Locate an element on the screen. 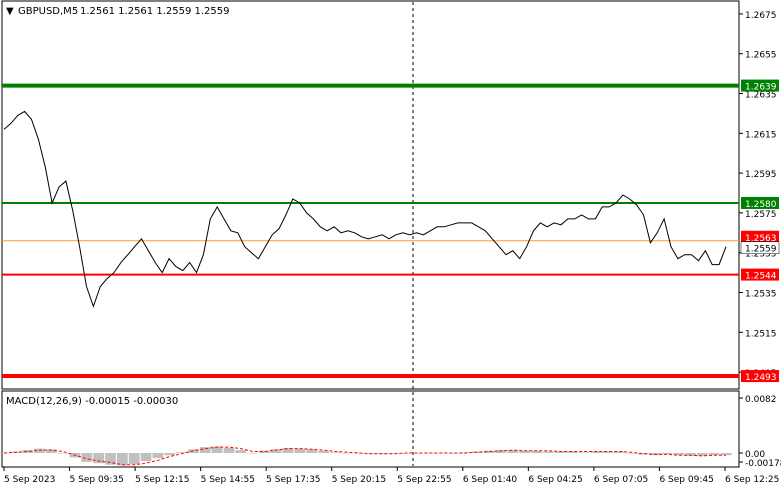  price-tick-label: 1.2635 is located at coordinates (761, 96).